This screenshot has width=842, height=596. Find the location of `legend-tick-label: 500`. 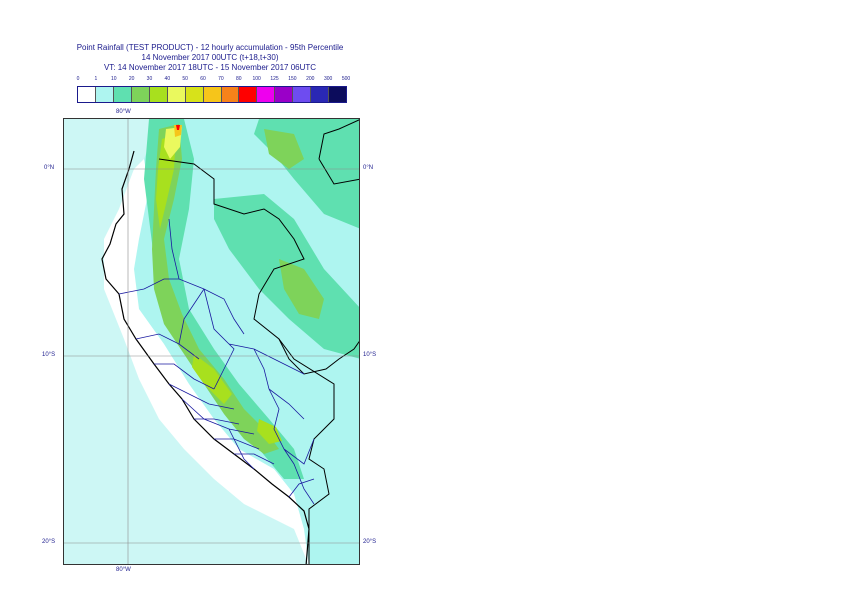

legend-tick-label: 500 is located at coordinates (346, 79).